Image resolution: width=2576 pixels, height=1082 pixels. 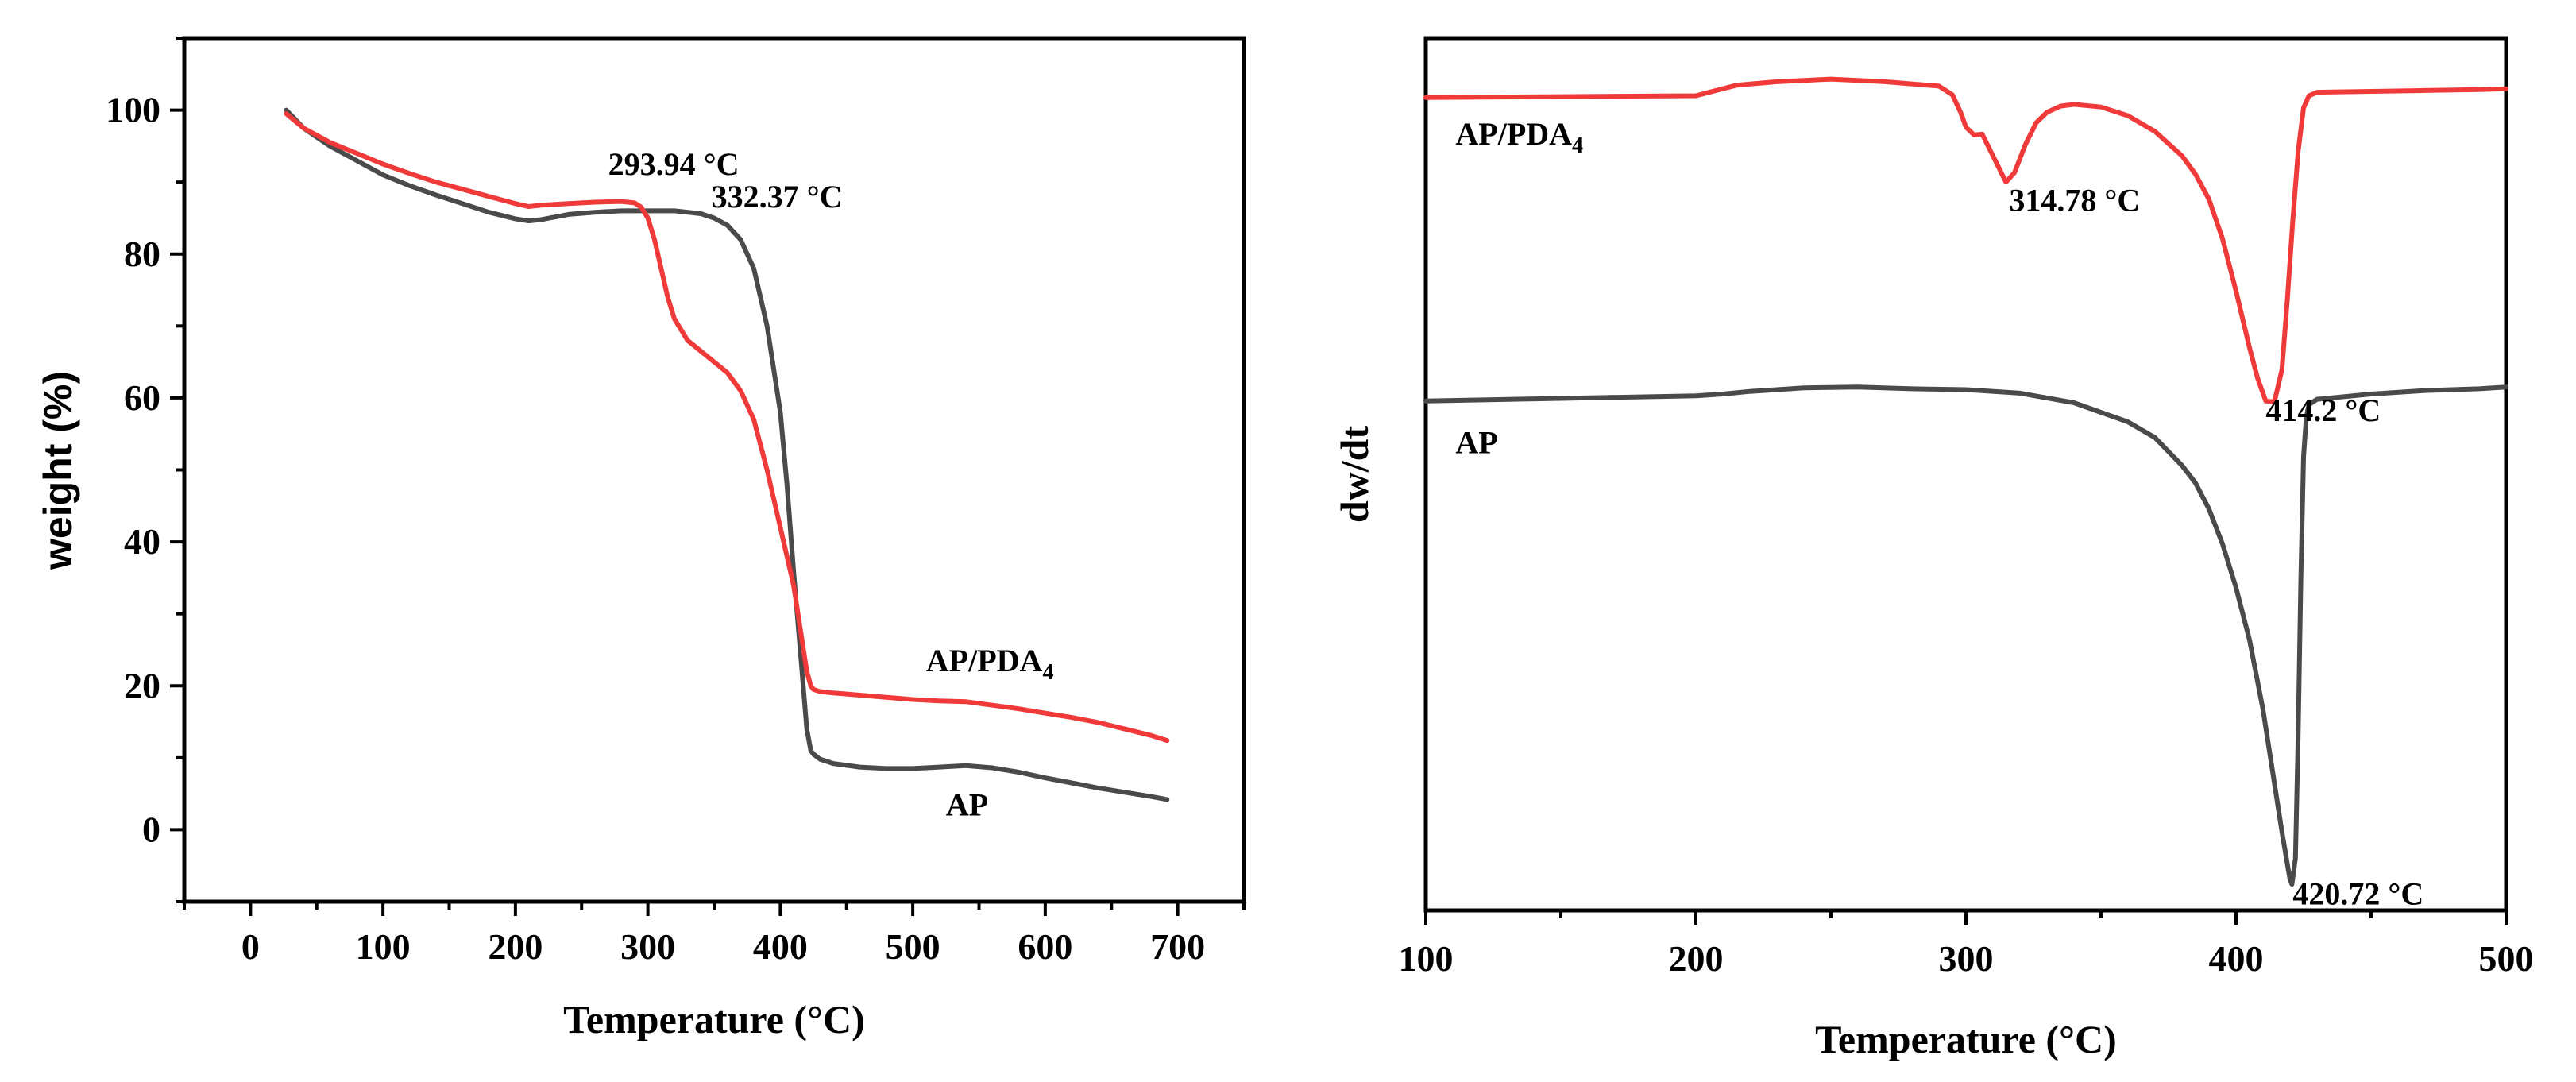 I want to click on tga-y-tick-label: 100, so click(x=133, y=110).